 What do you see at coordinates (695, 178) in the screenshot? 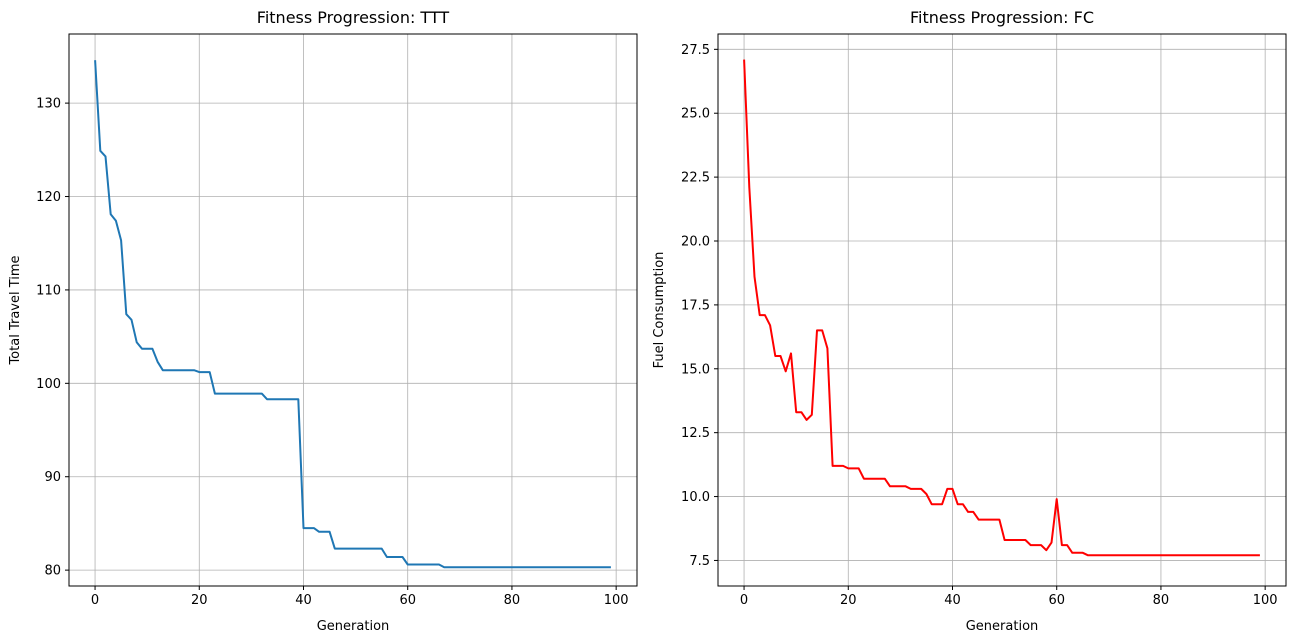
I see `y-tick-label: 22.5` at bounding box center [695, 178].